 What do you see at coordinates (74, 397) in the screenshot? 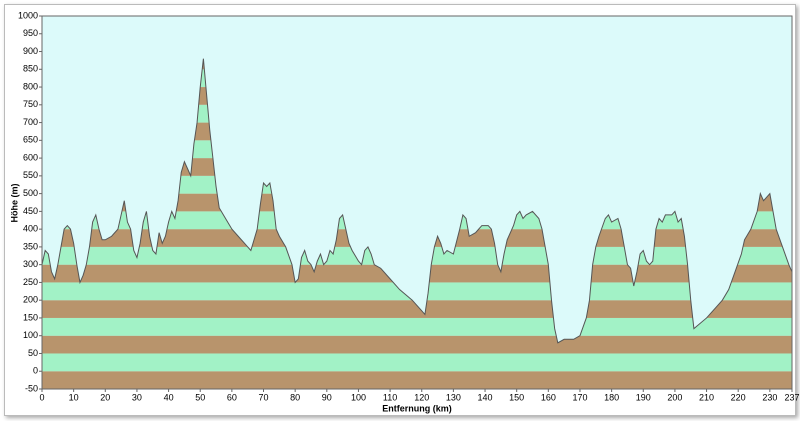
I see `x-tick-label: 10` at bounding box center [74, 397].